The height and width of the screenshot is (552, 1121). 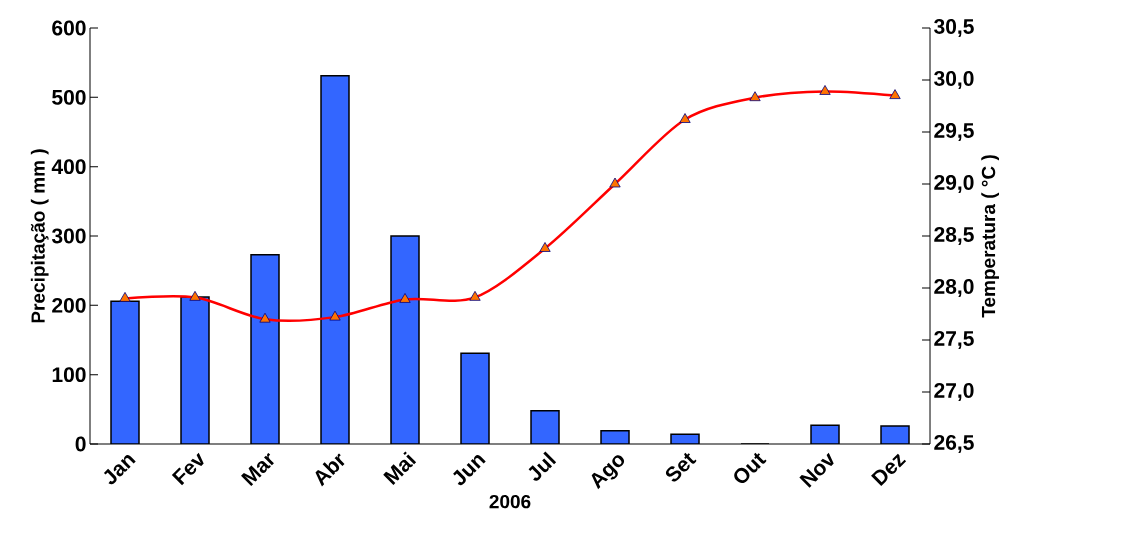 What do you see at coordinates (816, 470) in the screenshot?
I see `x-tick-label: Nov` at bounding box center [816, 470].